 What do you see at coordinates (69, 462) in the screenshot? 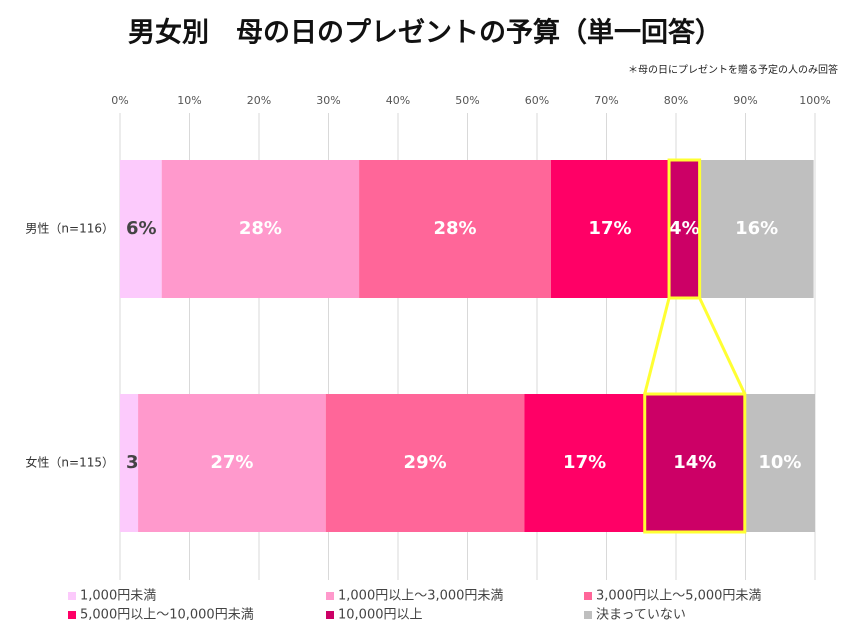
I see `category-label: 女性（n=115）` at bounding box center [69, 462].